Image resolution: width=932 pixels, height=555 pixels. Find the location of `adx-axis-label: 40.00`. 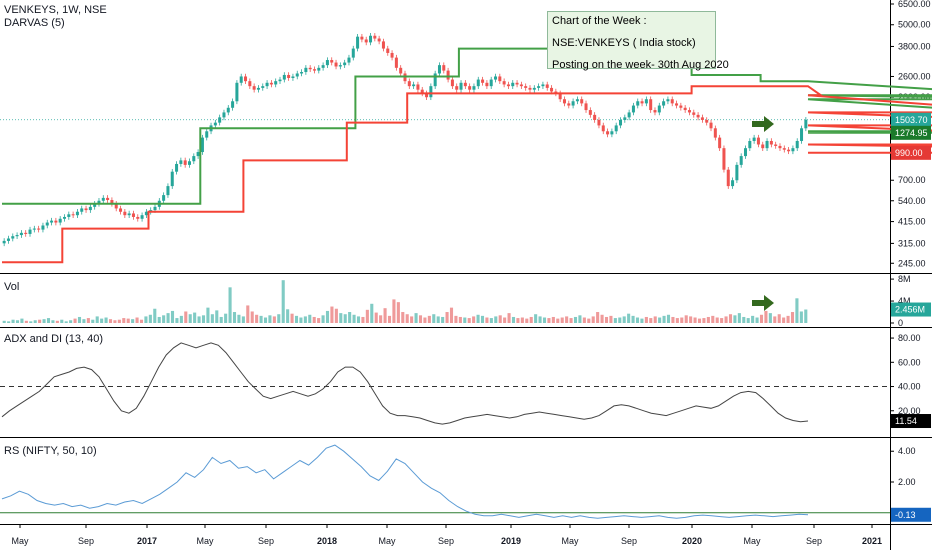

adx-axis-label: 40.00 is located at coordinates (909, 387).